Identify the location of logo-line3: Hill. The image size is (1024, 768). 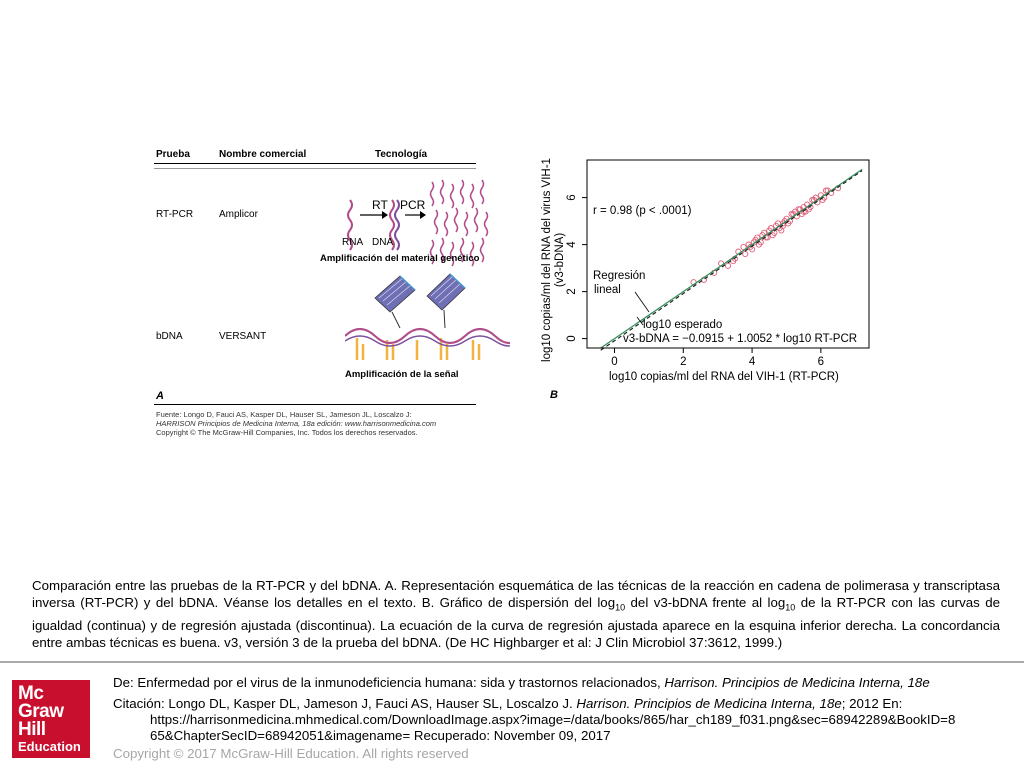
(32, 729).